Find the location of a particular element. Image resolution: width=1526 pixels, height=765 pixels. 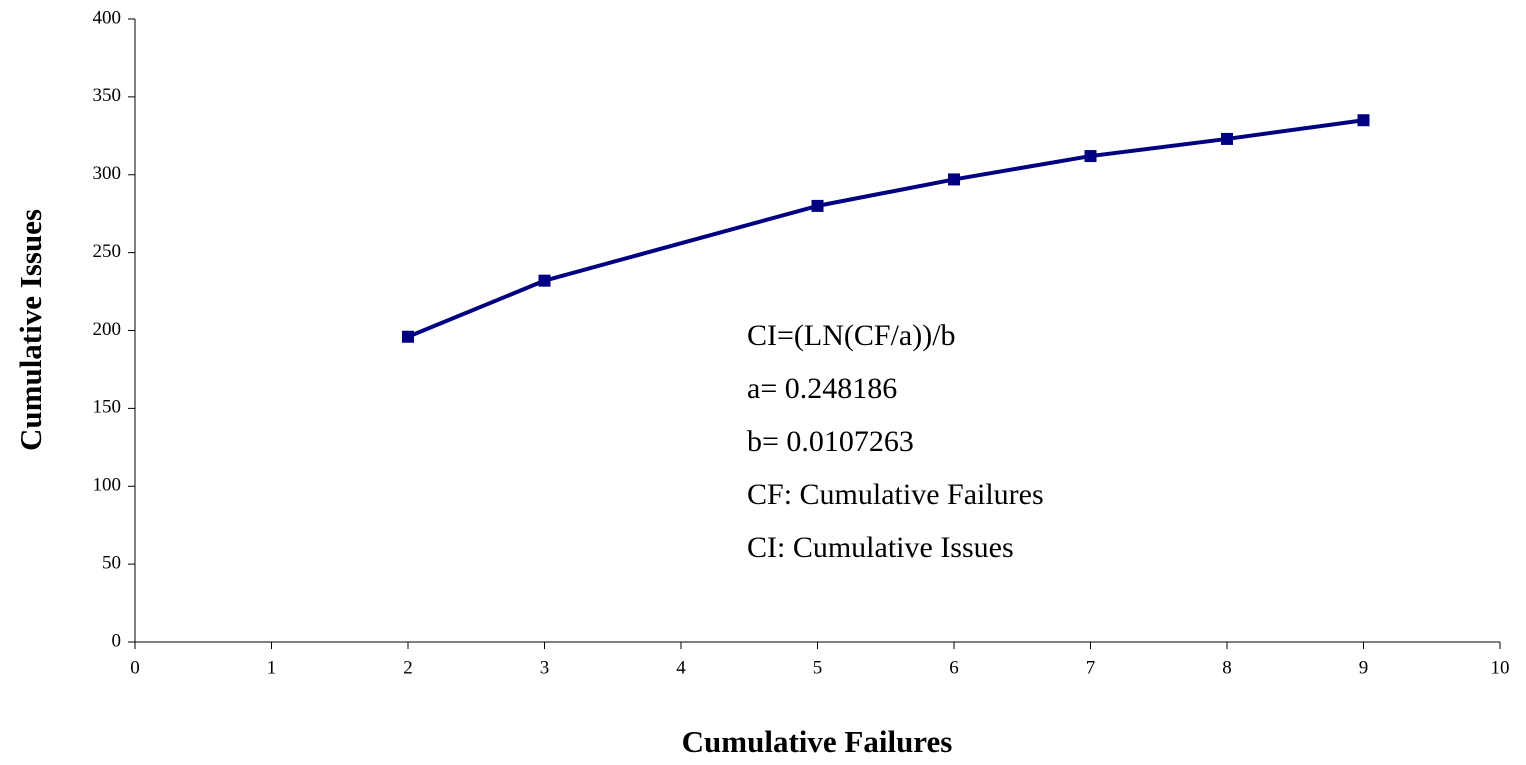

y-tick-label: 250 is located at coordinates (107, 251).